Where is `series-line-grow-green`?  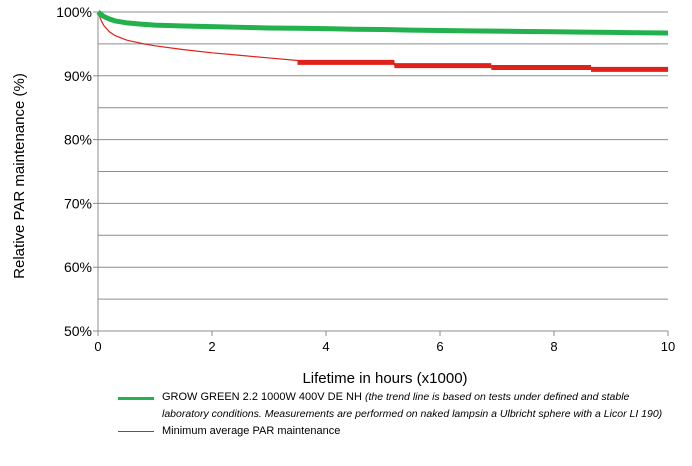 series-line-grow-green is located at coordinates (382, 23).